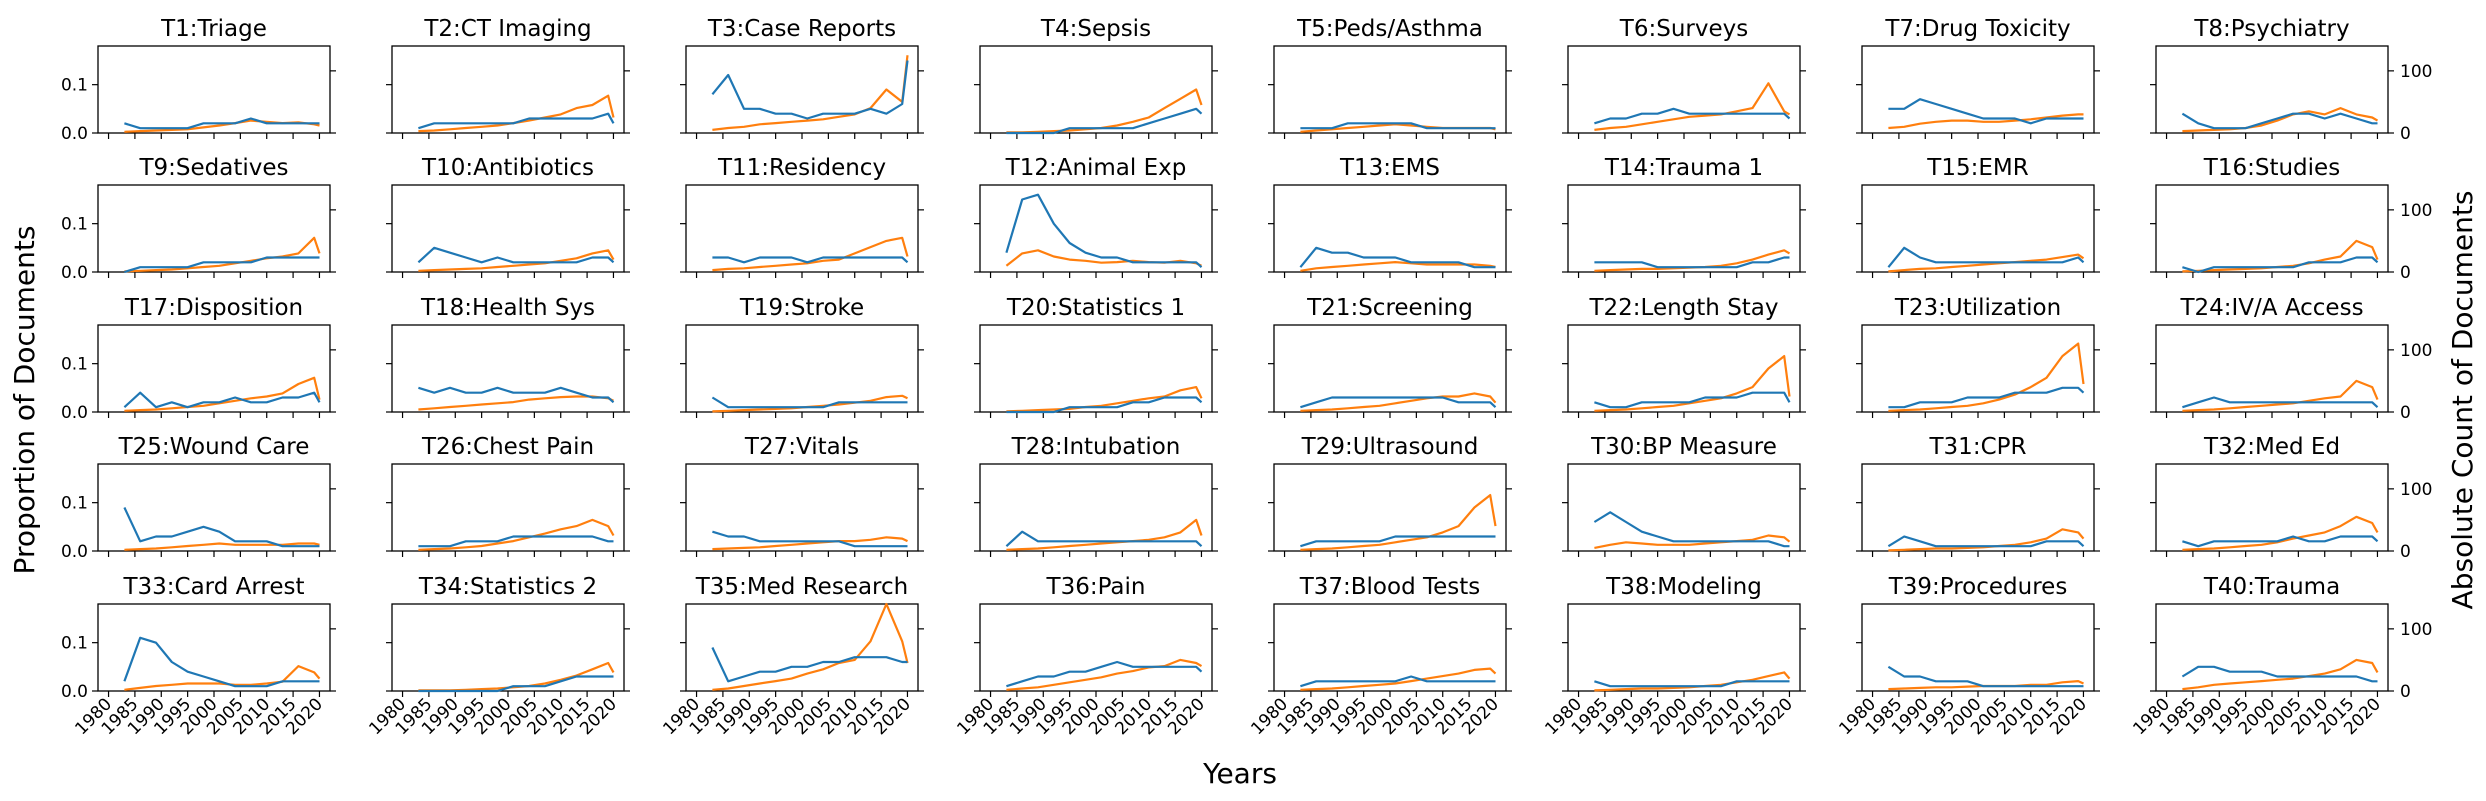 The image size is (2486, 801). What do you see at coordinates (1096, 216) in the screenshot?
I see `panel-12: T12:Animal Exp` at bounding box center [1096, 216].